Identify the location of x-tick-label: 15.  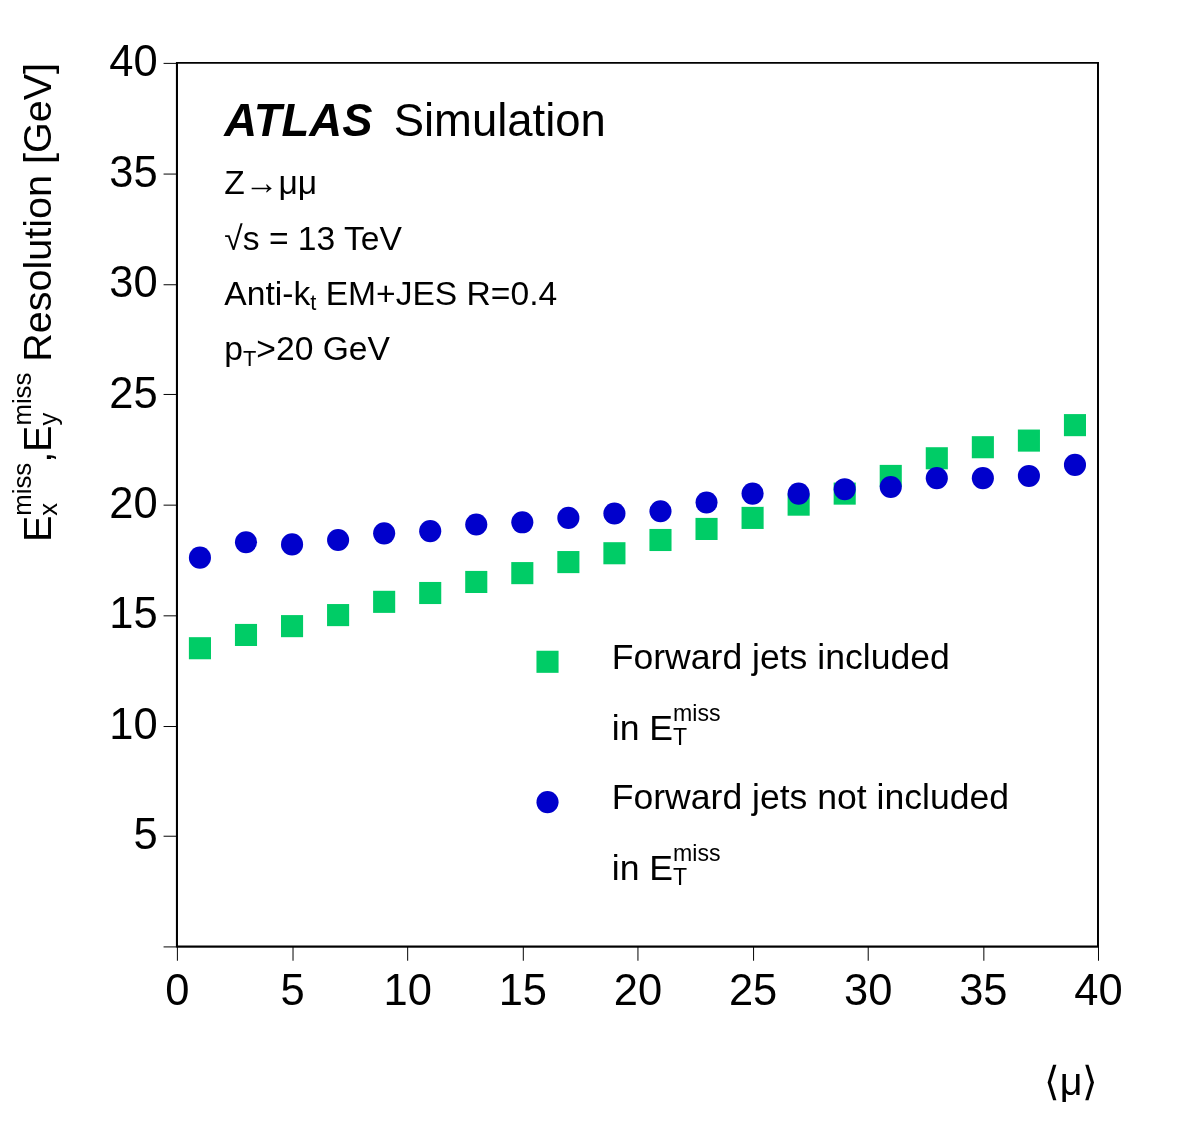
(522, 990).